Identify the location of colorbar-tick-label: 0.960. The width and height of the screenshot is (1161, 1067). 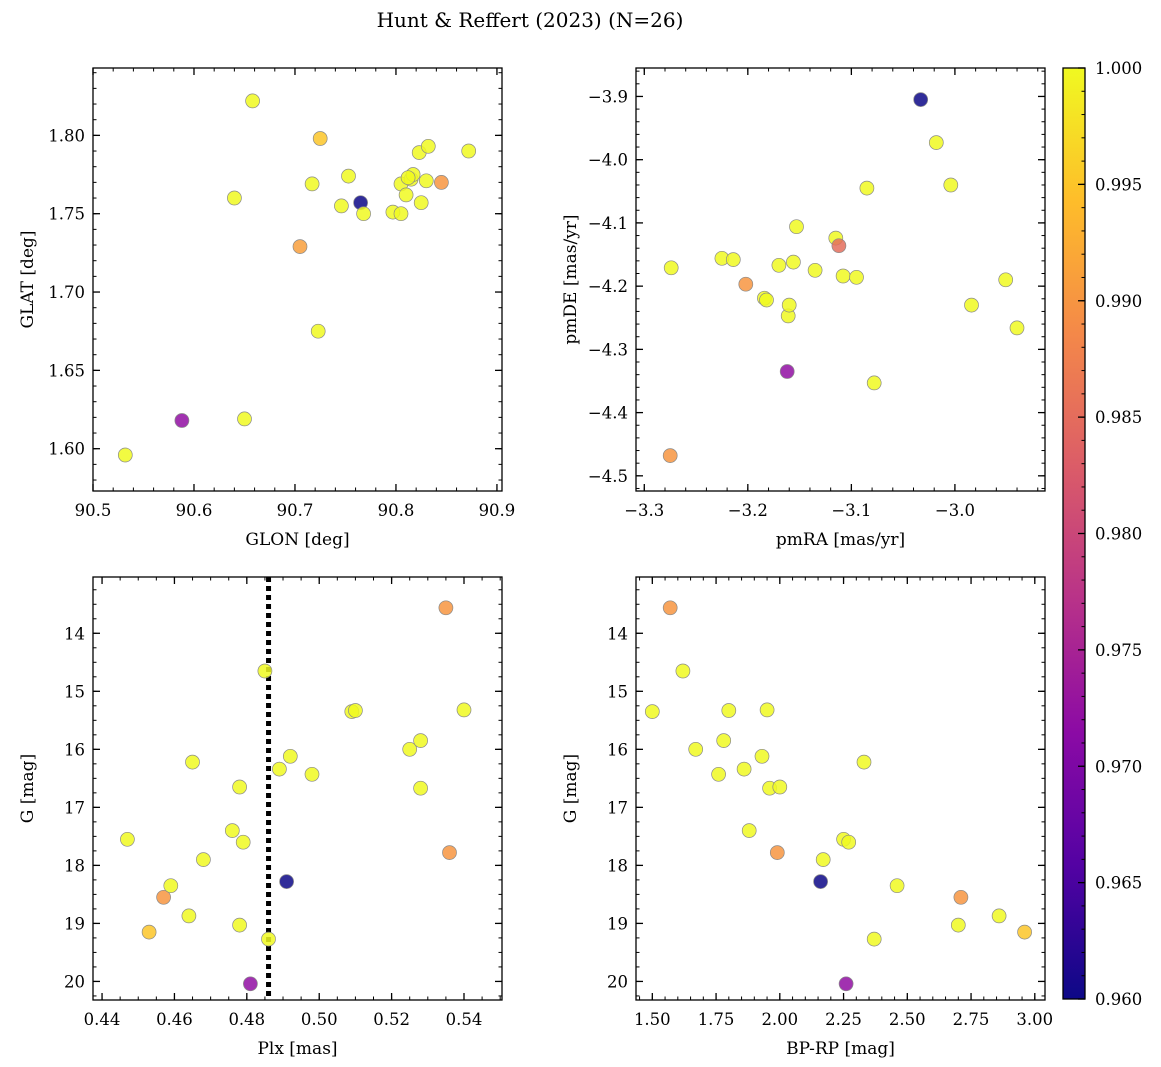
(1118, 999).